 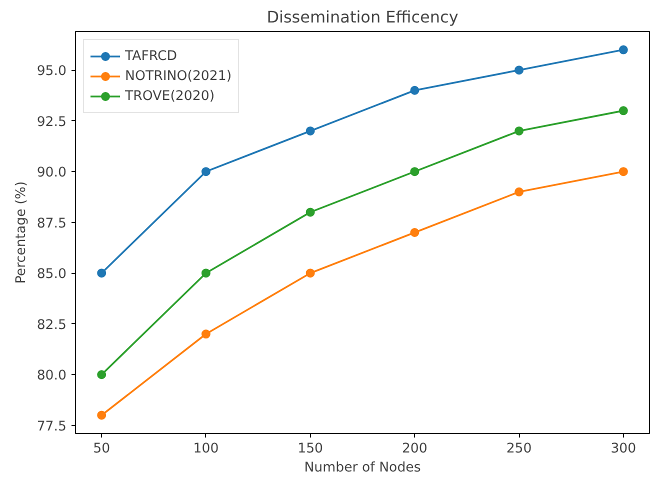 I want to click on x-tick-label: 50, so click(x=101, y=449).